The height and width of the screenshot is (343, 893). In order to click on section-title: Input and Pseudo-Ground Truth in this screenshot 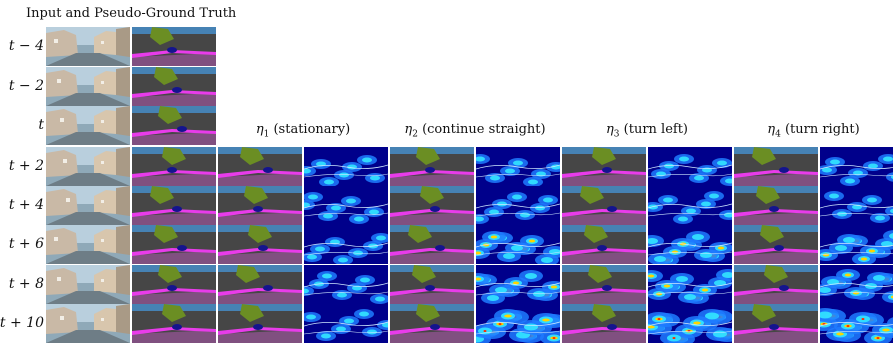, I will do `click(131, 13)`.